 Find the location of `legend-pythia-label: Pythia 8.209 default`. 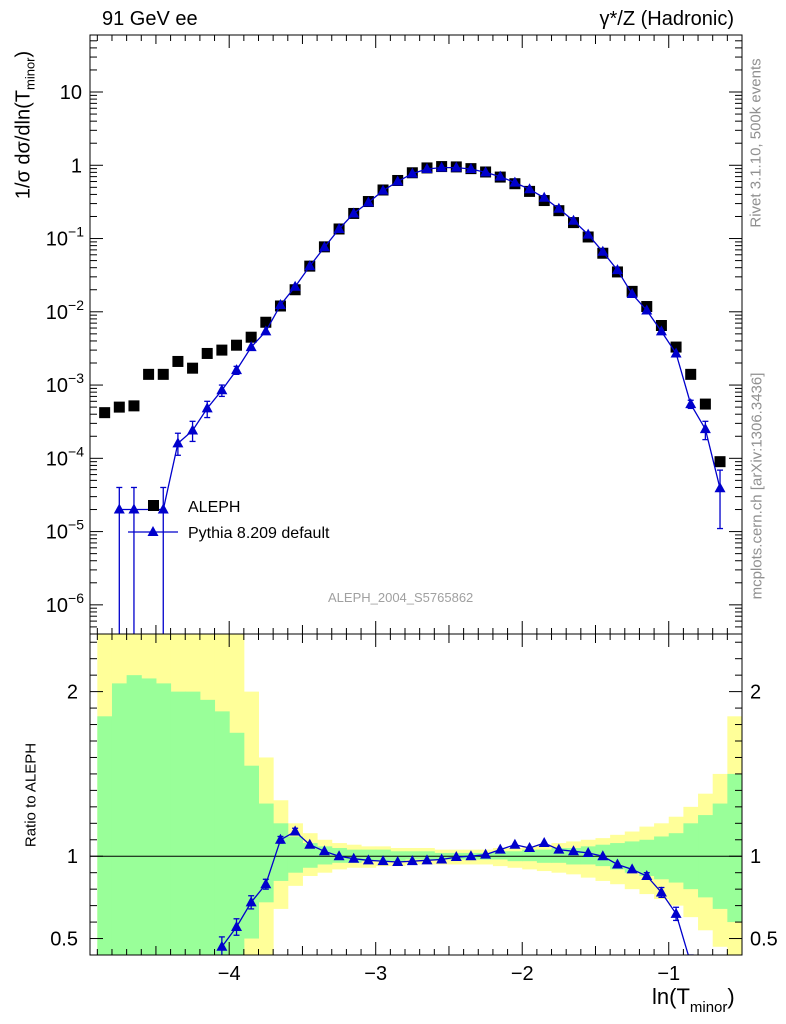

legend-pythia-label: Pythia 8.209 default is located at coordinates (259, 533).